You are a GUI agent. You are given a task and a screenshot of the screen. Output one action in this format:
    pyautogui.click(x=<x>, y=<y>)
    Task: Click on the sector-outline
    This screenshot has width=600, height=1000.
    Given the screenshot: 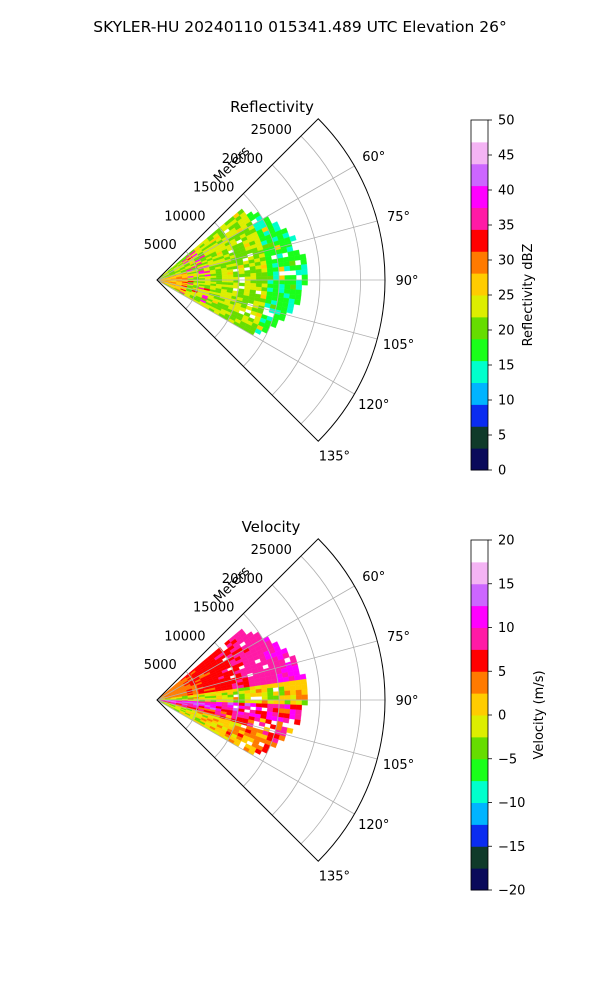 What is the action you would take?
    pyautogui.click(x=271, y=280)
    